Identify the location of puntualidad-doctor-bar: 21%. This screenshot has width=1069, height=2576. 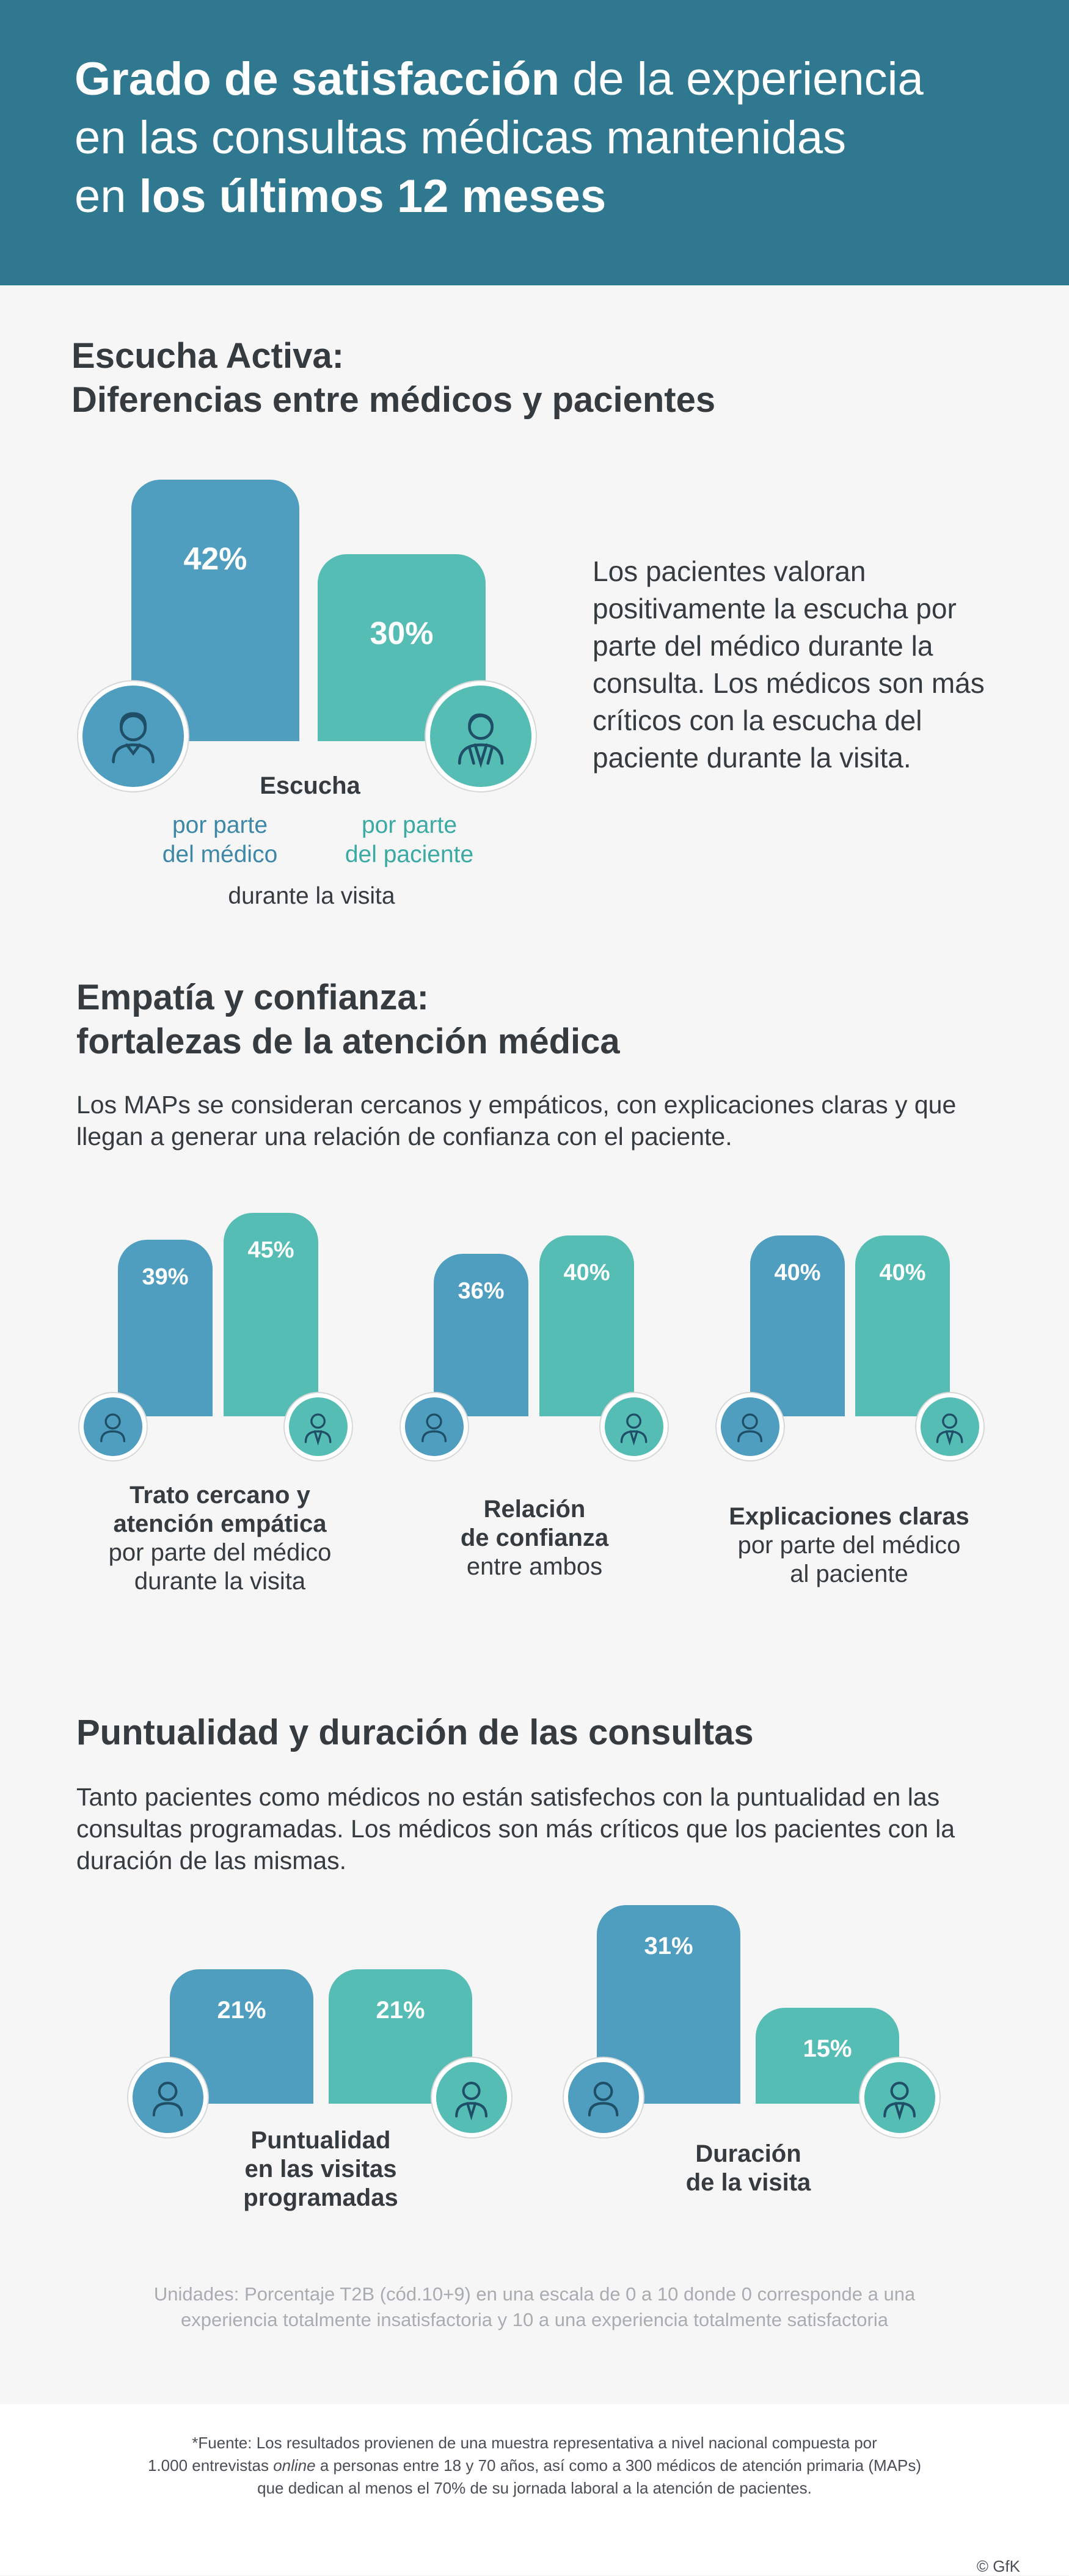
(241, 2036).